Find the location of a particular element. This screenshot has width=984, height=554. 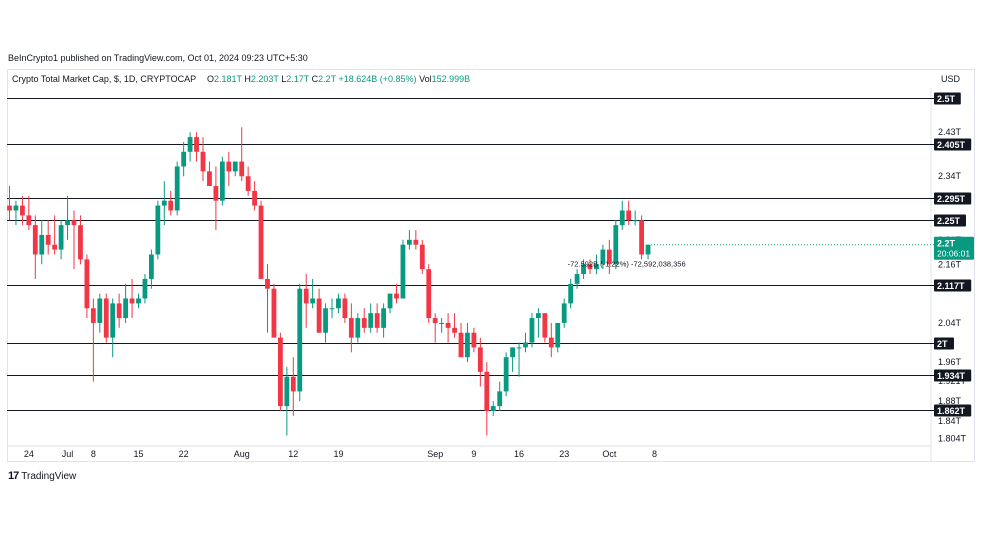

current-price-bg is located at coordinates (954, 248).